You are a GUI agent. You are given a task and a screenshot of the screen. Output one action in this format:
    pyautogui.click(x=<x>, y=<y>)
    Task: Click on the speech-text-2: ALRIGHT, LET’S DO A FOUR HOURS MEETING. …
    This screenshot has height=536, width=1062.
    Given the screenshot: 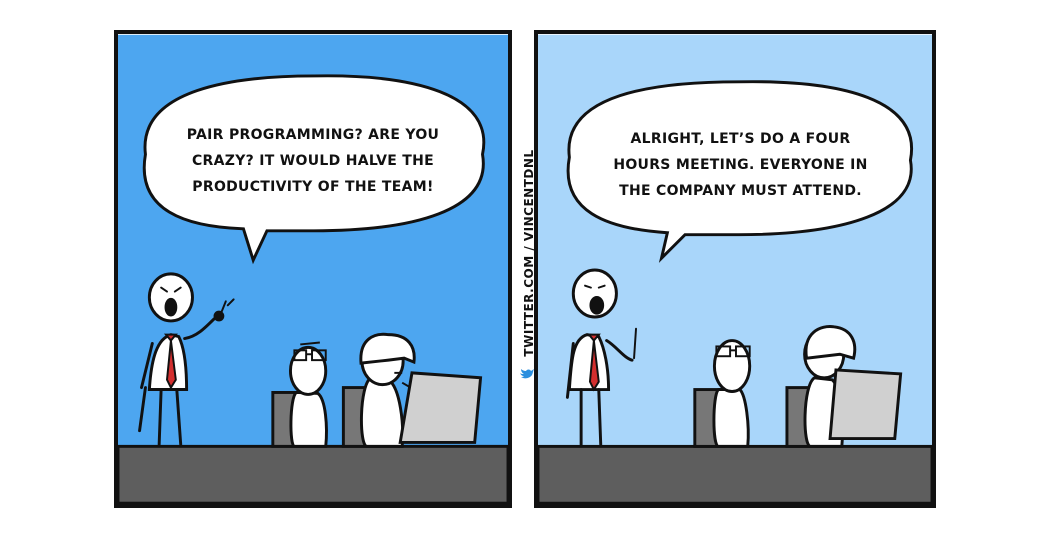 What is the action you would take?
    pyautogui.click(x=740, y=165)
    